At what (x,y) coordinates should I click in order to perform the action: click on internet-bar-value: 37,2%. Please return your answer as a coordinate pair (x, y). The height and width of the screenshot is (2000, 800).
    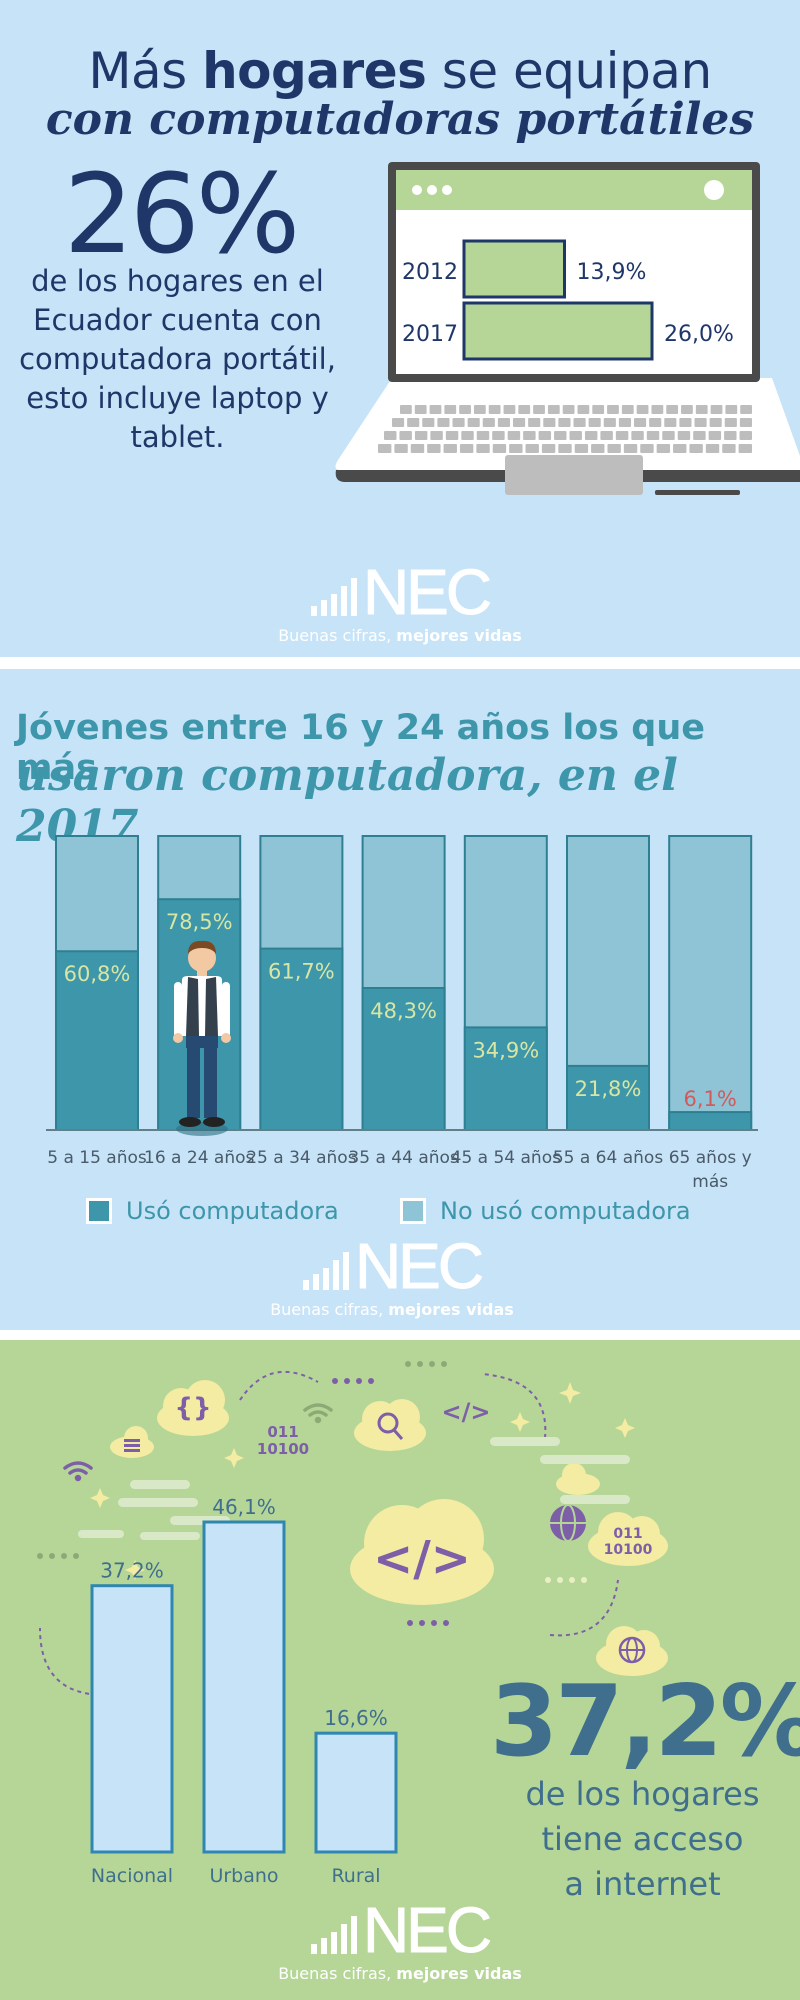
    Looking at the image, I should click on (132, 1571).